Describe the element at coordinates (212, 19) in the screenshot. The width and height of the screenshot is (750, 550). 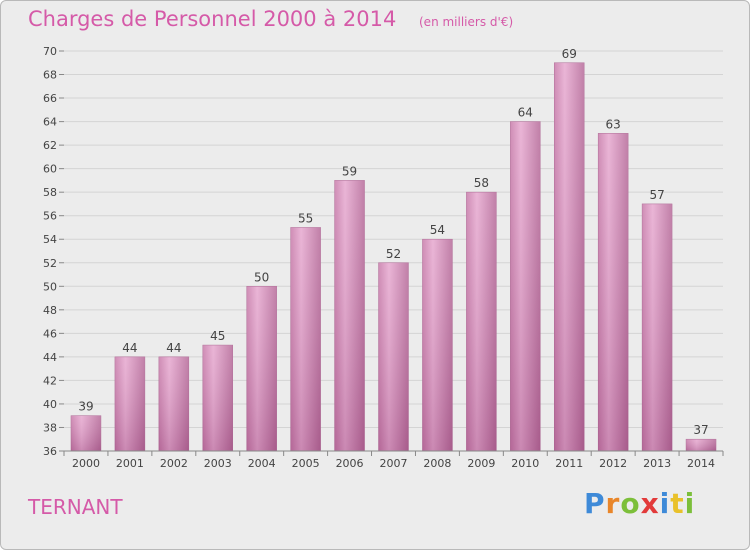
I see `chart-title: Charges de Personnel 2000 à 2014` at that location.